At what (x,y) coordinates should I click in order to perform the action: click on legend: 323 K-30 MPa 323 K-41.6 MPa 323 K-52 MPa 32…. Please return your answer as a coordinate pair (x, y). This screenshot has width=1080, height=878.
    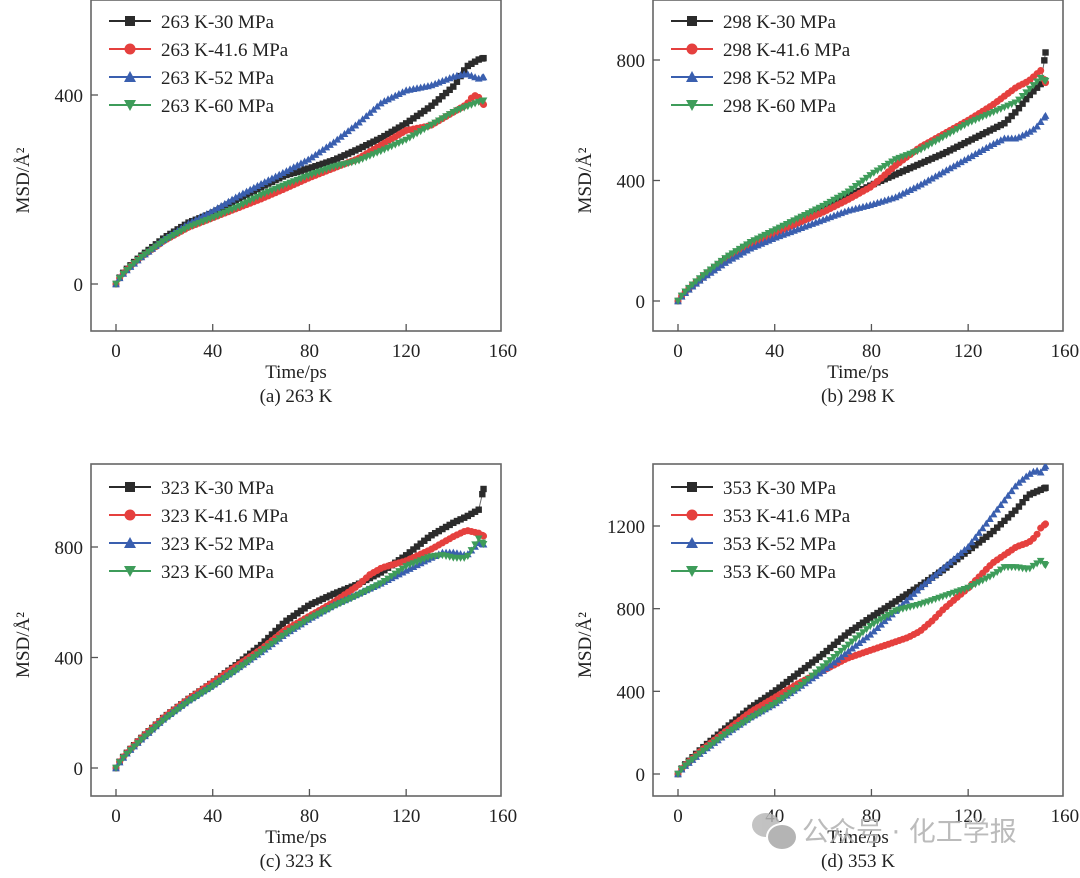
    Looking at the image, I should click on (199, 530).